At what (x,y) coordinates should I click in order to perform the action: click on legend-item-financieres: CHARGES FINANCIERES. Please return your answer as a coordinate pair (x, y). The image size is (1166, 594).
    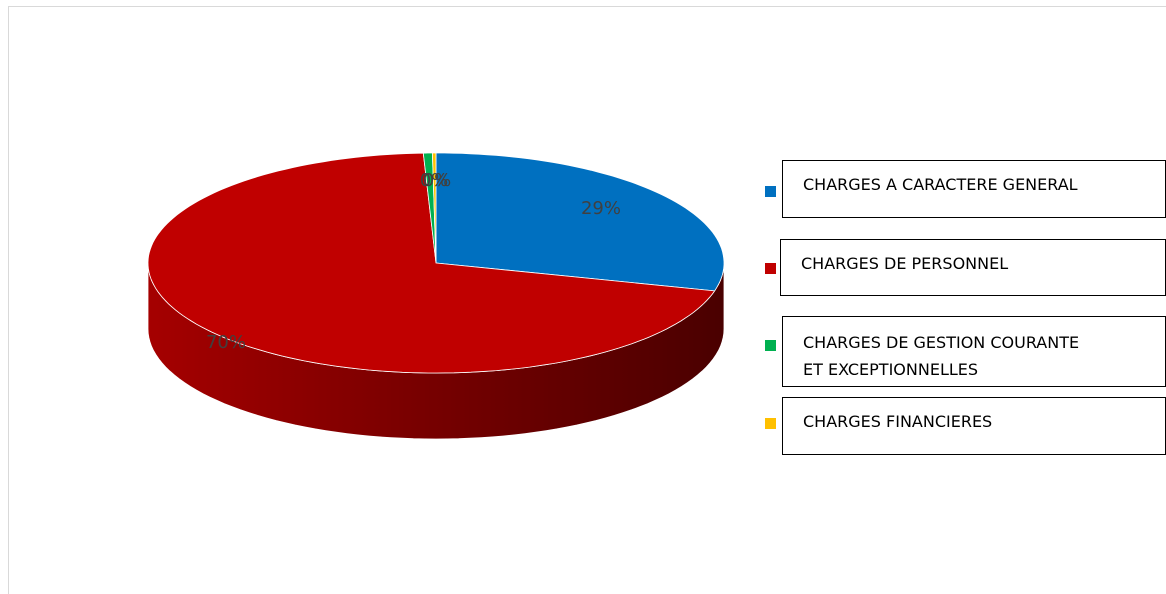
    Looking at the image, I should click on (974, 426).